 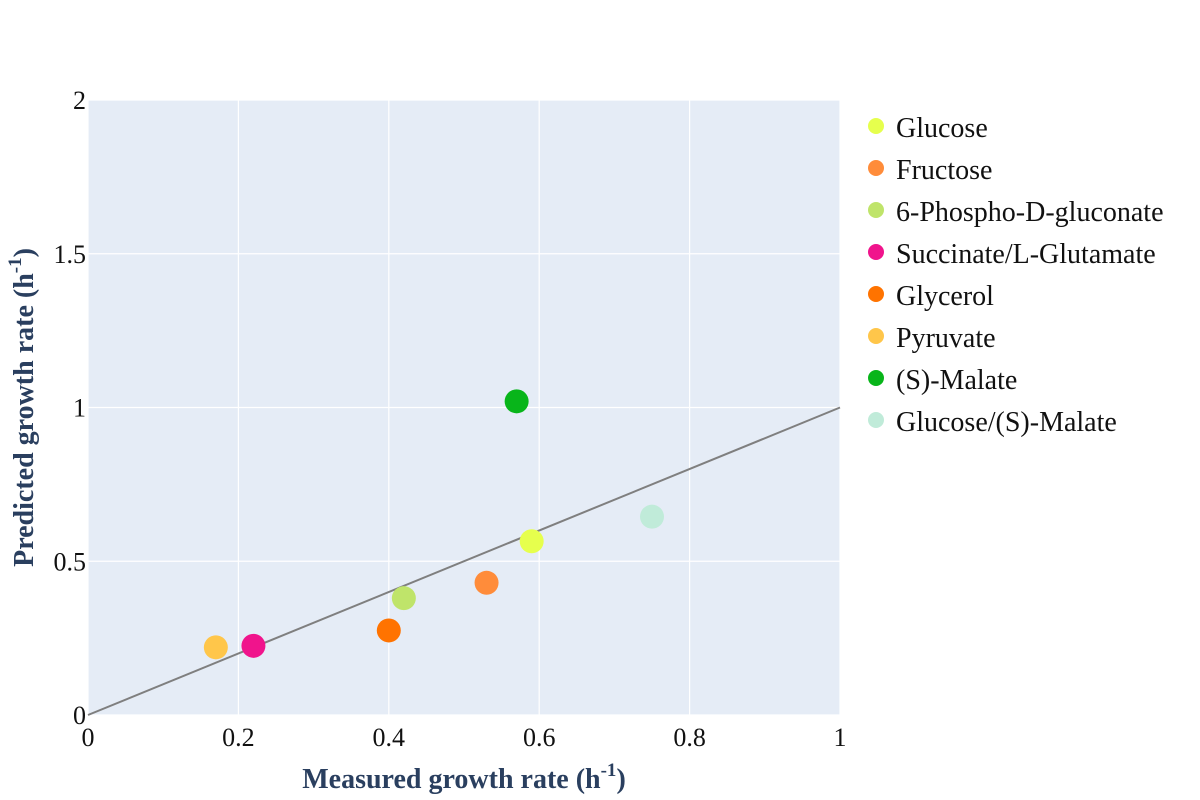 I want to click on y-tick-label: 0.5, so click(x=70, y=561).